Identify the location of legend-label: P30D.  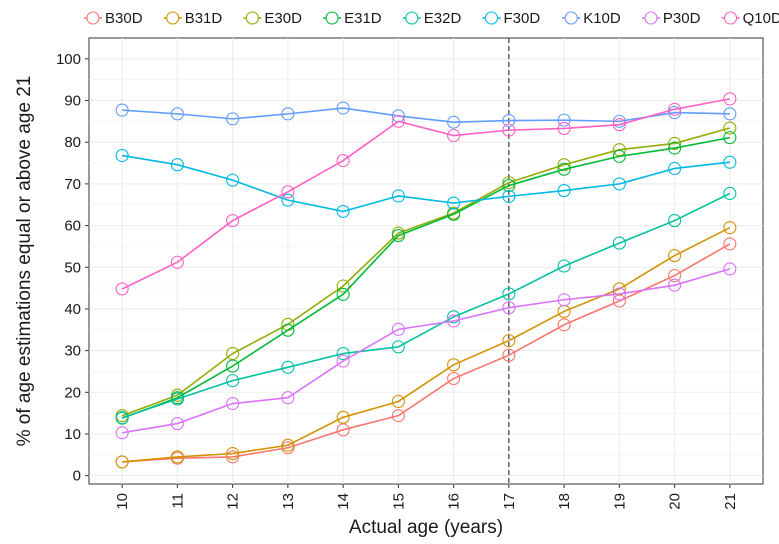
(682, 18).